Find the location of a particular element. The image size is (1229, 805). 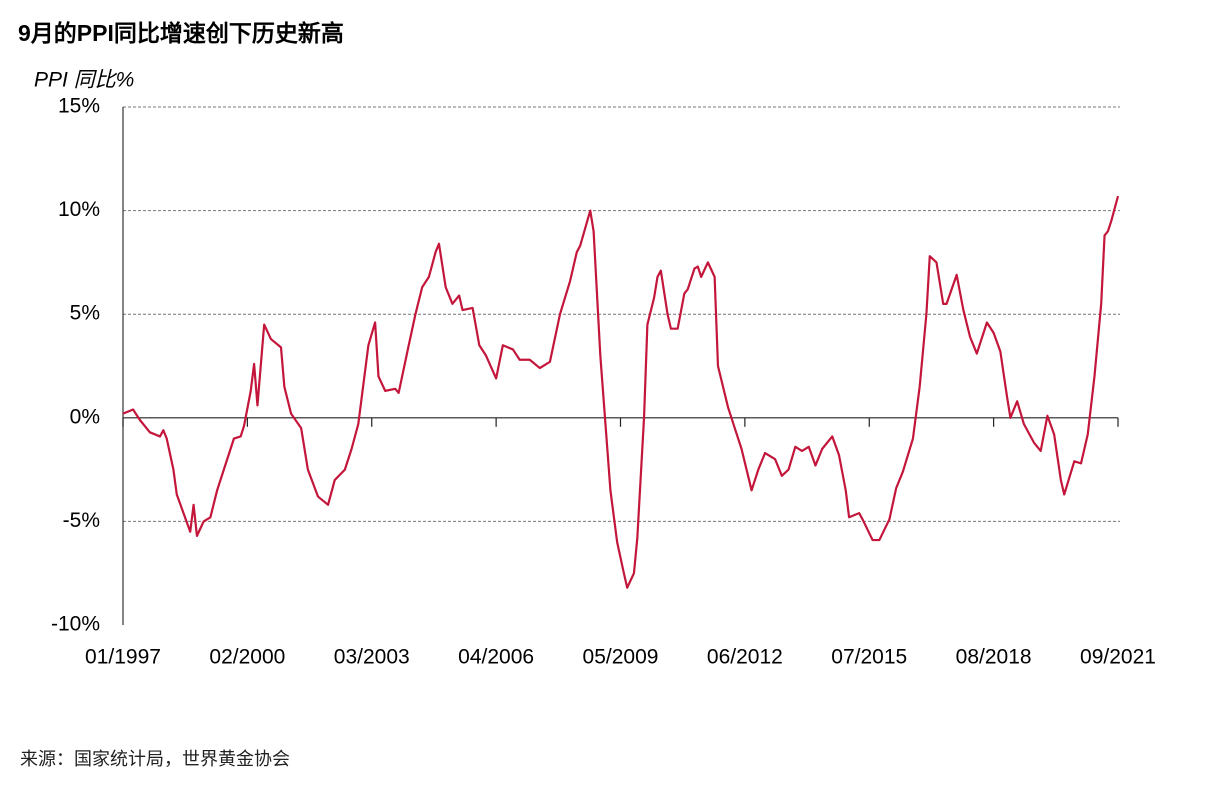

x-tick-label: 03/2003 is located at coordinates (372, 657).